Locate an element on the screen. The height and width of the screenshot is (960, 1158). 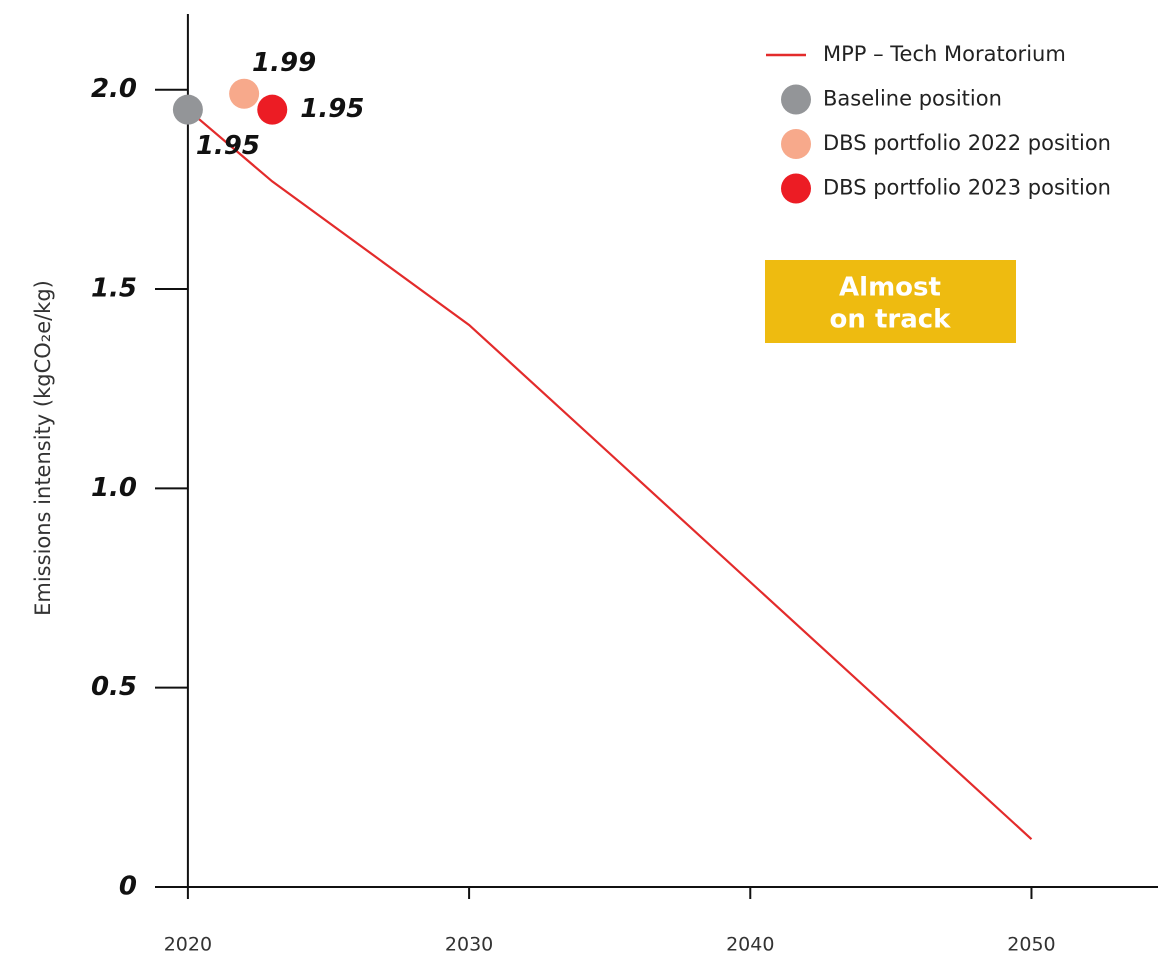
annotation: Almost is located at coordinates (890, 288).